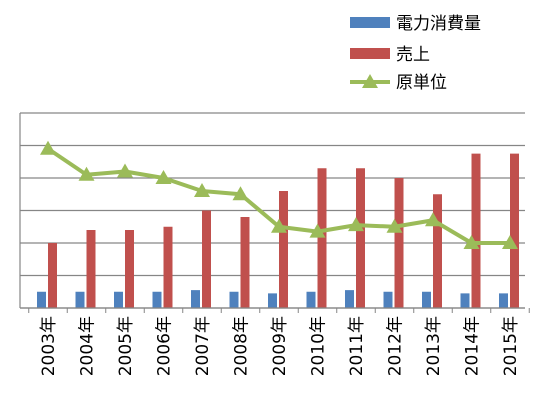 This screenshot has width=556, height=414. Describe the element at coordinates (396, 346) in the screenshot. I see `x-tick-label: 2012年` at that location.